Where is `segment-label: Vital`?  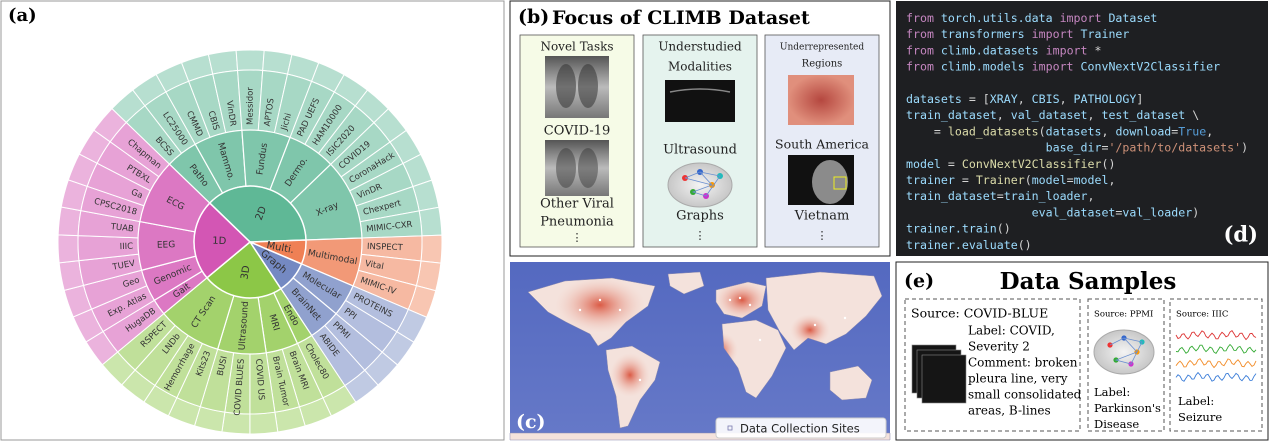
segment-label: Vital is located at coordinates (374, 265).